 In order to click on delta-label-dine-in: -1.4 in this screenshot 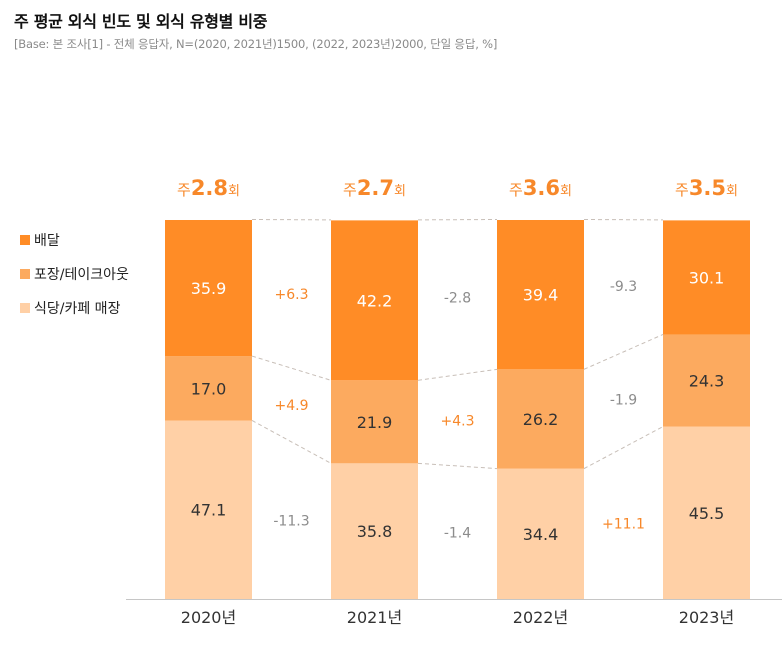, I will do `click(457, 533)`.